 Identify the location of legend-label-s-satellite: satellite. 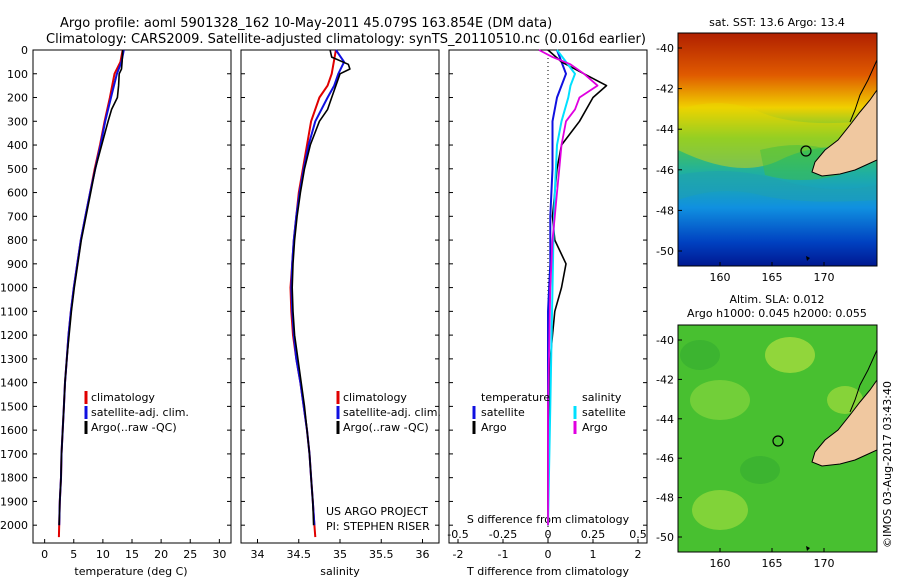
(604, 412).